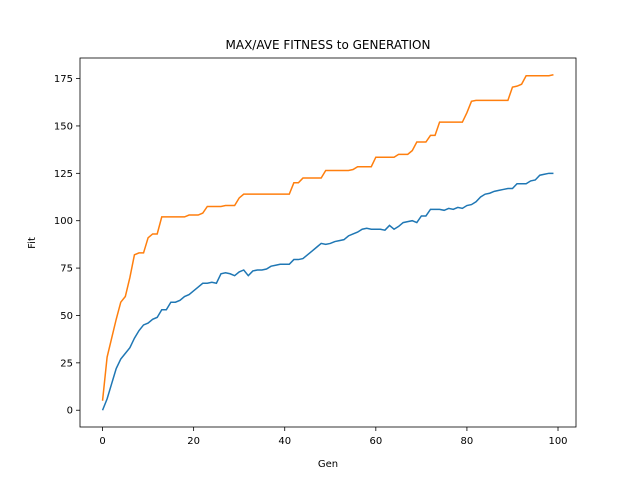 This screenshot has width=640, height=480. I want to click on y-tick-label: 100, so click(63, 221).